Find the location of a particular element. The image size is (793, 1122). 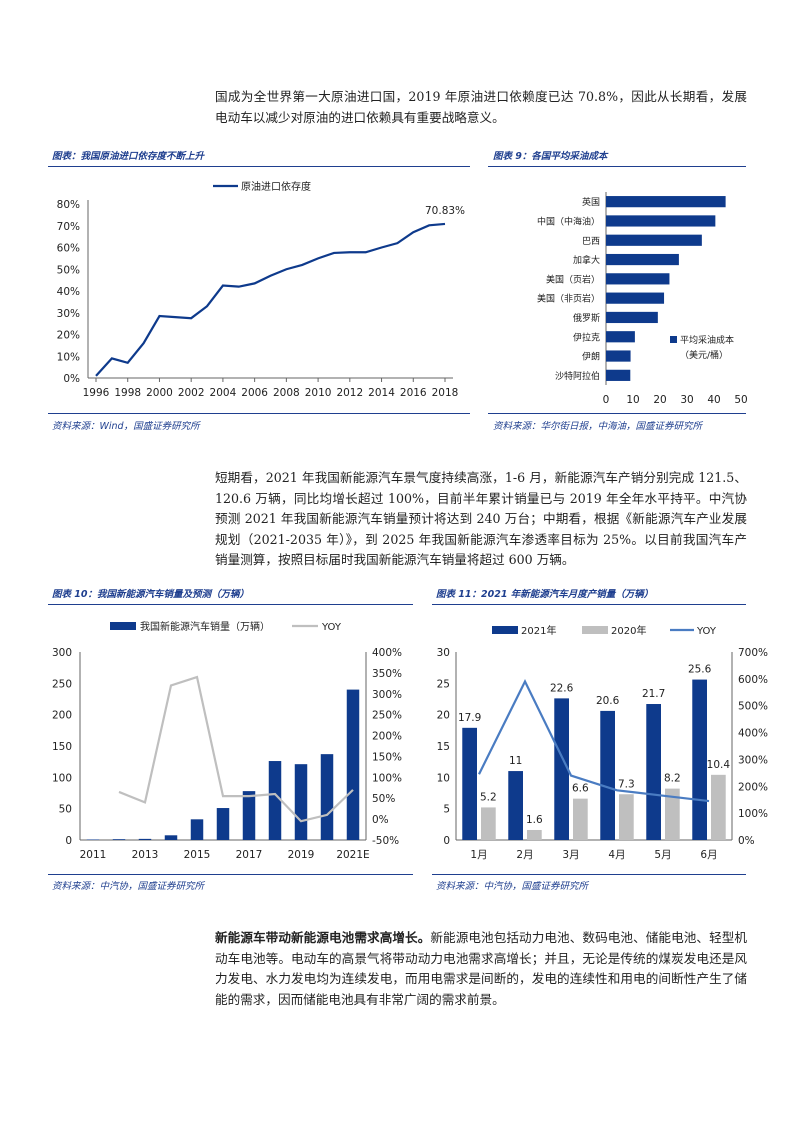

data-label-2020: 10.4 is located at coordinates (719, 765).